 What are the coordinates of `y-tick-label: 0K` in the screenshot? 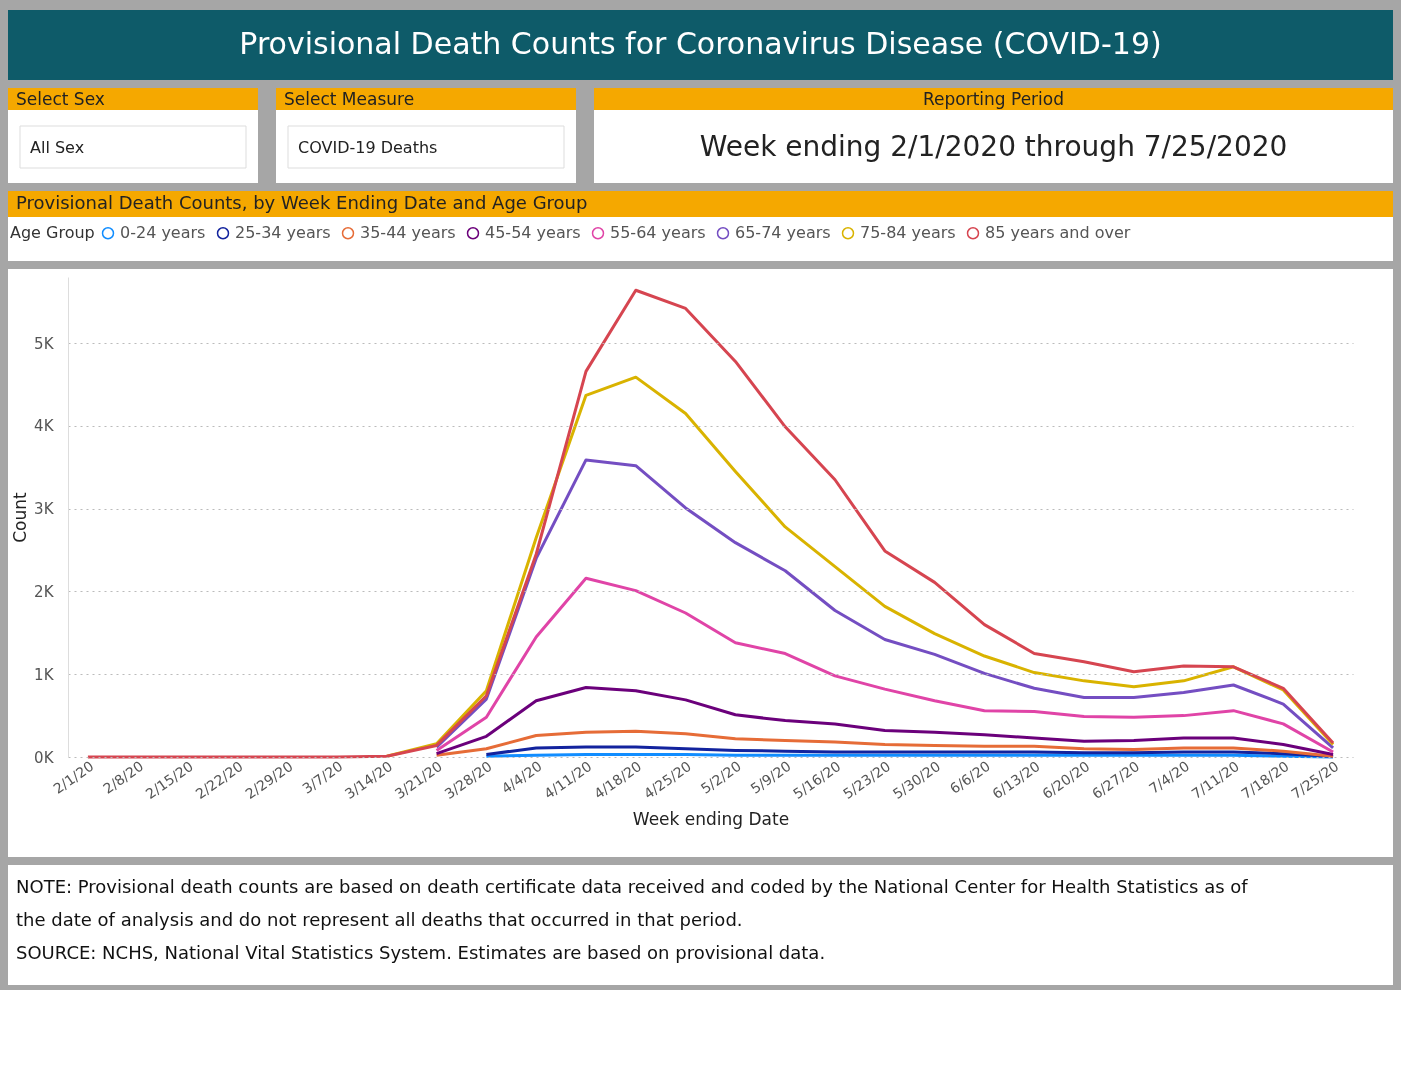 It's located at (44, 757).